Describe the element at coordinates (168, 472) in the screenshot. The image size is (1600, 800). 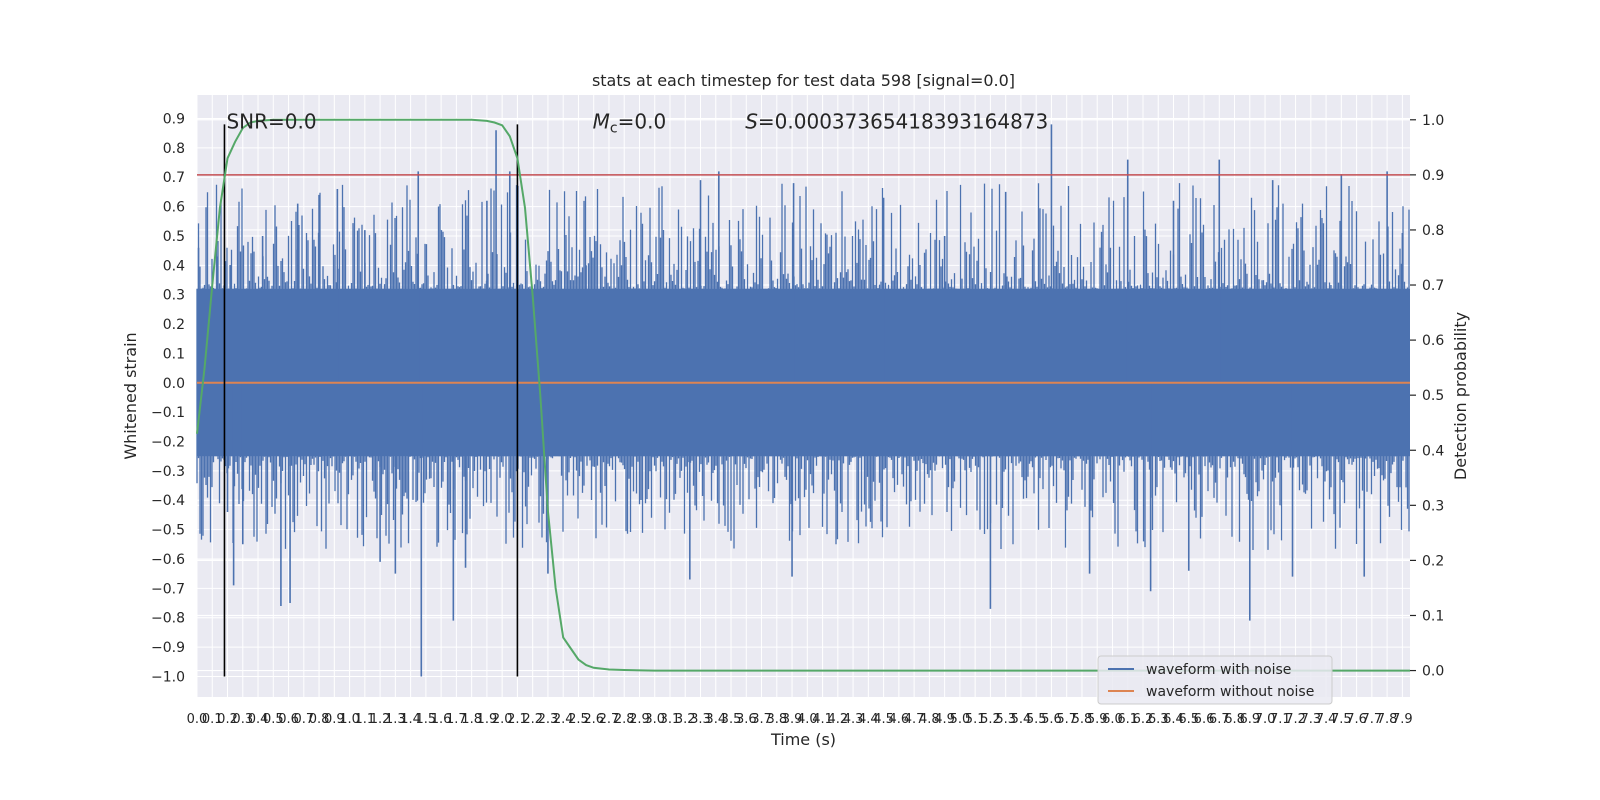
I see `y-tick-label: −0.3` at that location.